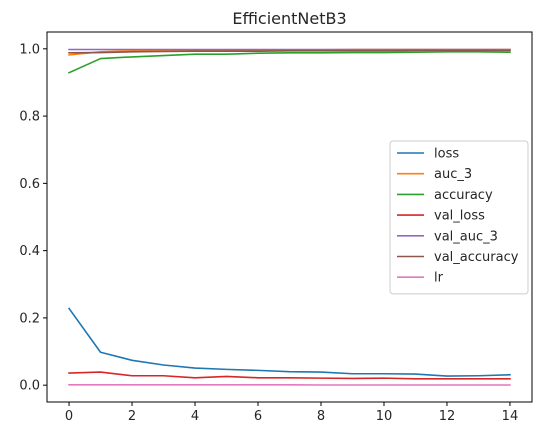 This screenshot has height=435, width=547. What do you see at coordinates (291, 413) in the screenshot?
I see `x-axis: 0 2 4 6 8 10 12 14` at bounding box center [291, 413].